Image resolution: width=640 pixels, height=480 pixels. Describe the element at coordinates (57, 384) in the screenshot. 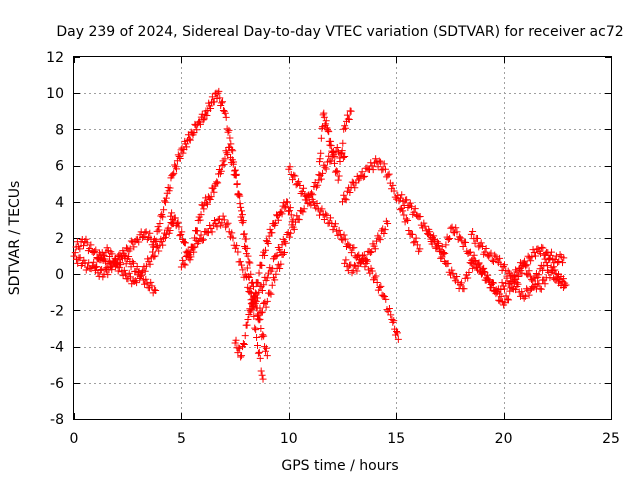

I see `y-tick-label: -6` at that location.